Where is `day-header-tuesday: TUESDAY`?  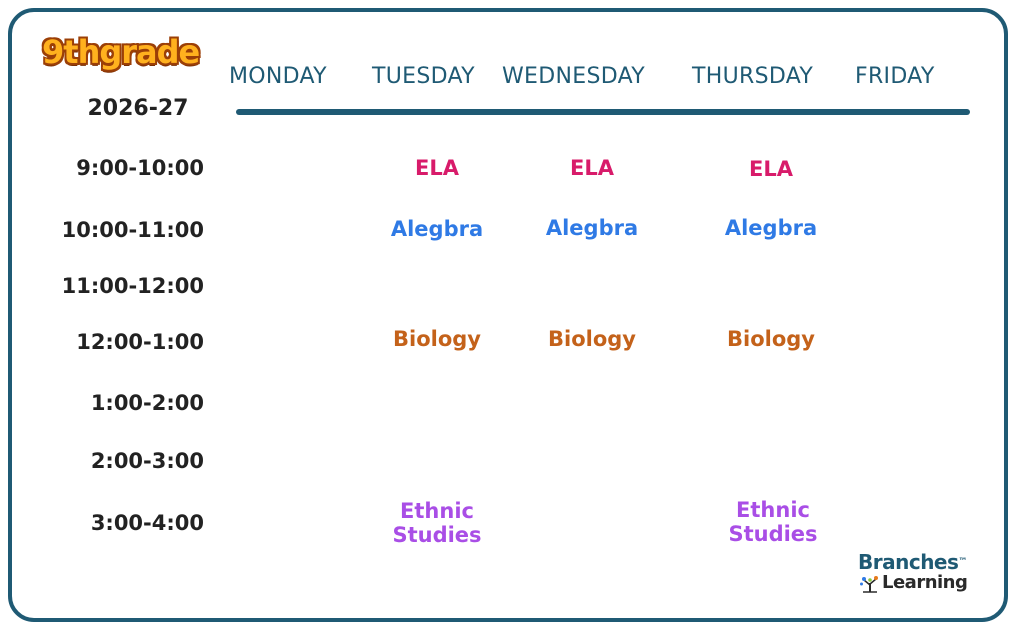 day-header-tuesday: TUESDAY is located at coordinates (423, 76).